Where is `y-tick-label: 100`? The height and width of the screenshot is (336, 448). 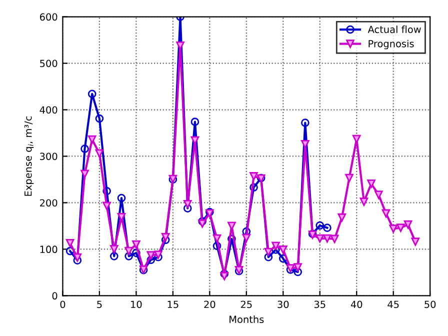 y-tick-label: 100 is located at coordinates (49, 250).